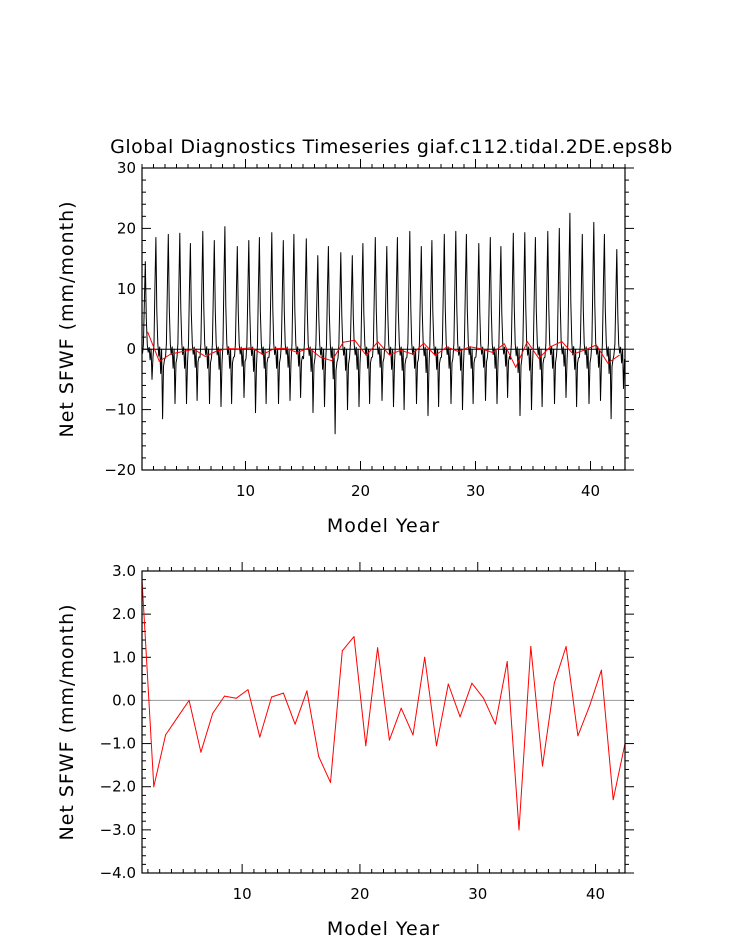 The image size is (733, 945). Describe the element at coordinates (118, 744) in the screenshot. I see `y-tick-label: −1.0` at that location.